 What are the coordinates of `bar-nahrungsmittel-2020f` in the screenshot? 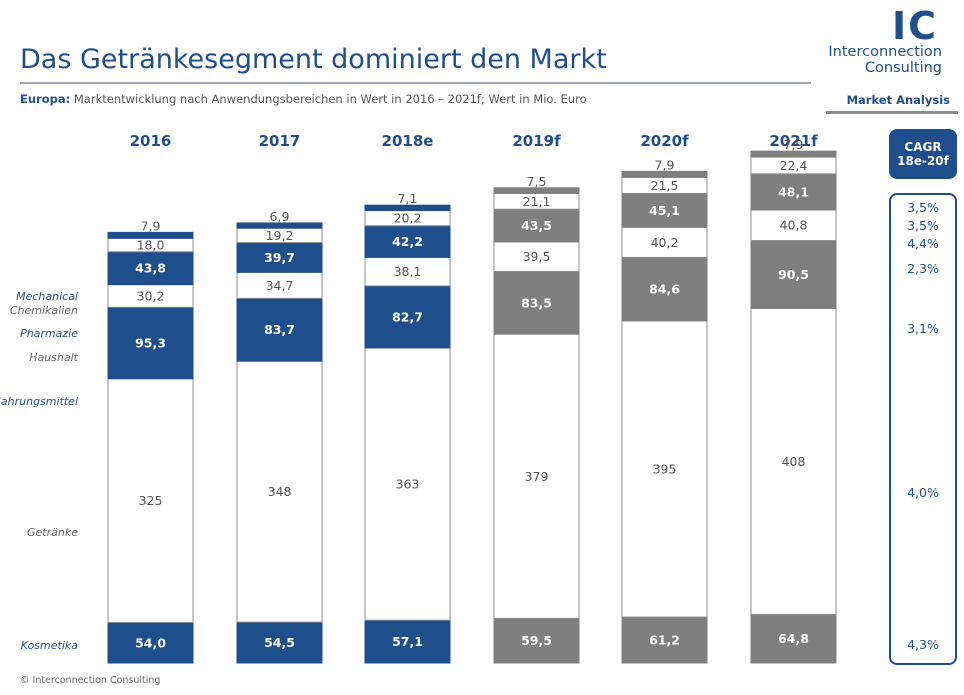 It's located at (664, 289).